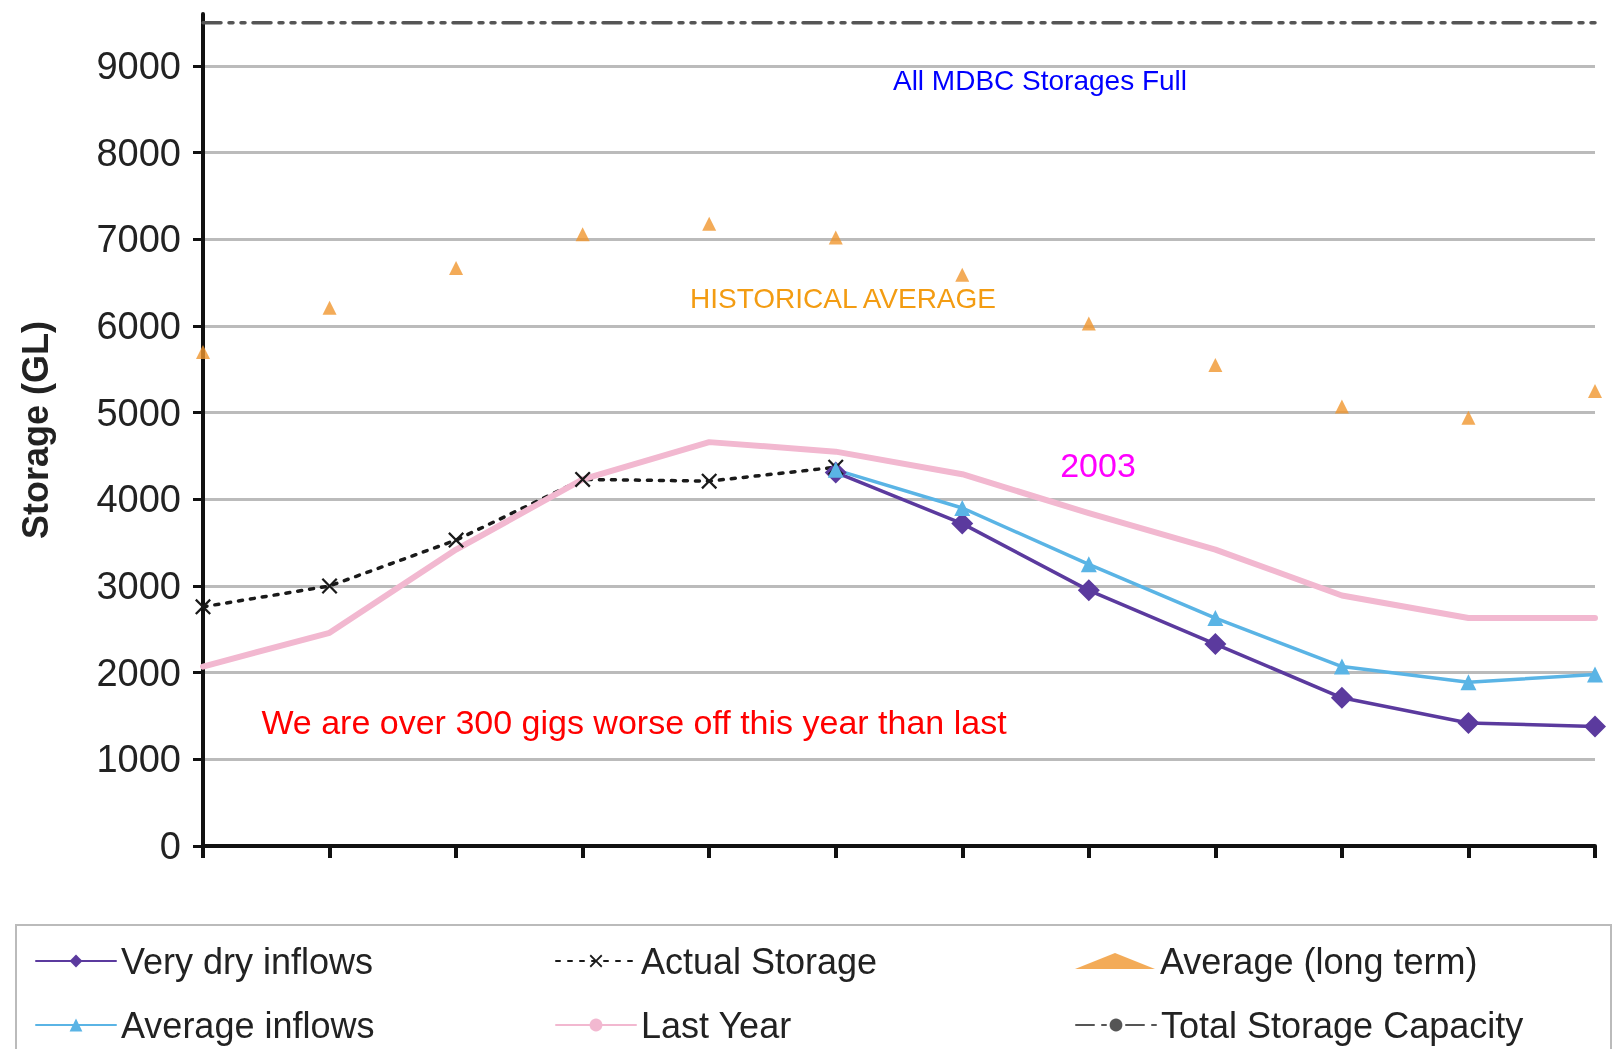 The height and width of the screenshot is (1049, 1617). Describe the element at coordinates (1319, 961) in the screenshot. I see `legend-label: Average (long term)` at that location.